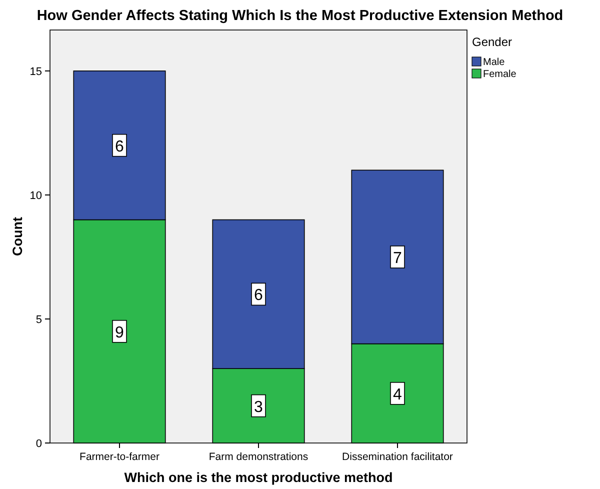 This screenshot has height=489, width=600. I want to click on y-axis-title: Count, so click(17, 236).